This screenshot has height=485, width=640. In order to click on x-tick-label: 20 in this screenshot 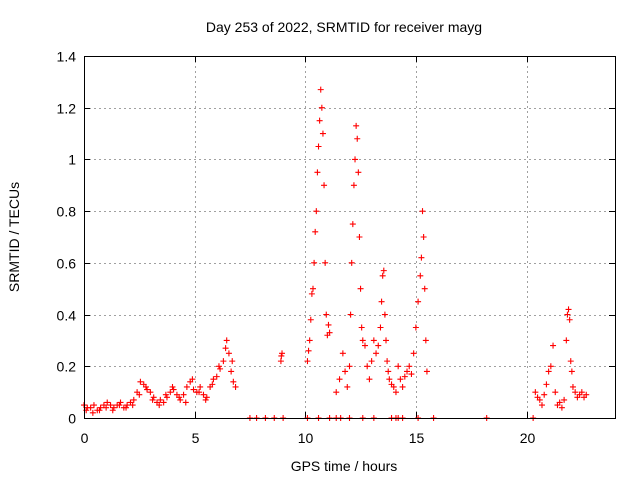, I will do `click(528, 438)`.